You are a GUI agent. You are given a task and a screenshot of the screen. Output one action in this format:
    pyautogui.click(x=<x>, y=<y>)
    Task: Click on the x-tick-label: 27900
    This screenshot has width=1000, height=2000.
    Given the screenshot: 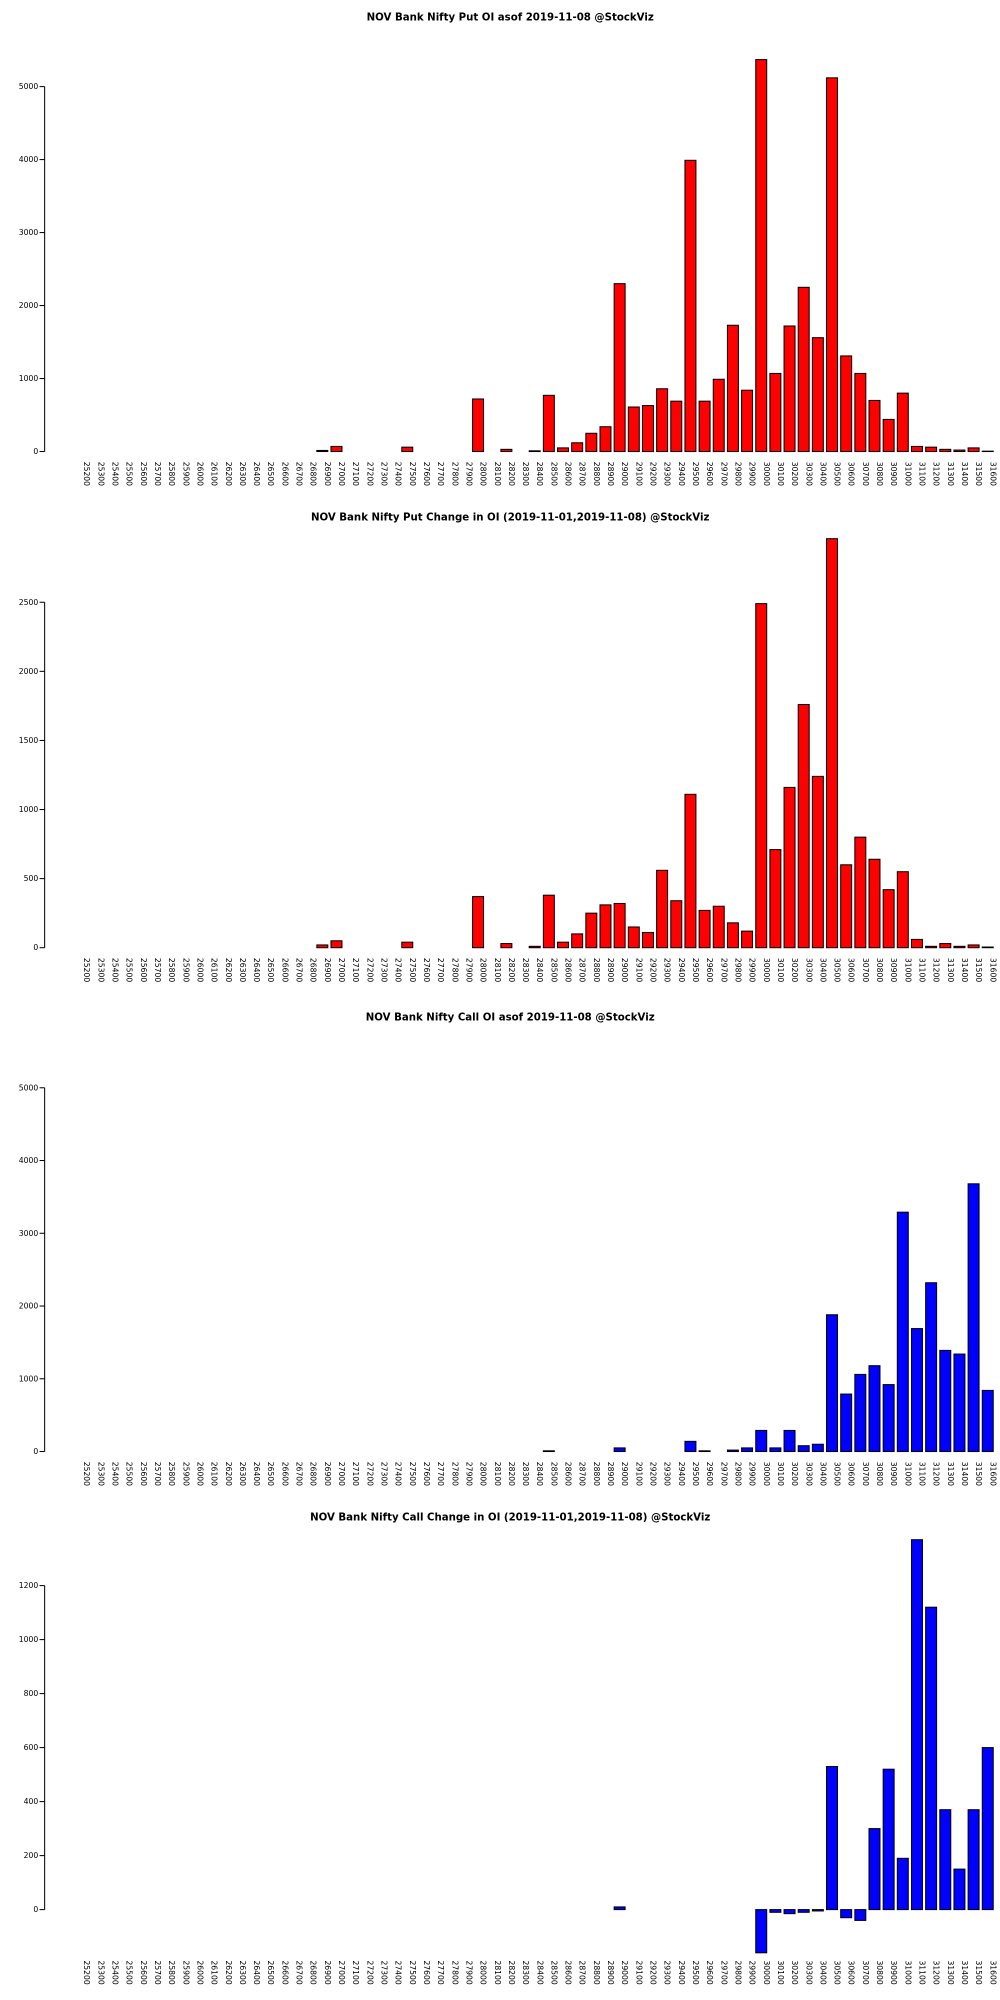 What is the action you would take?
    pyautogui.click(x=468, y=970)
    